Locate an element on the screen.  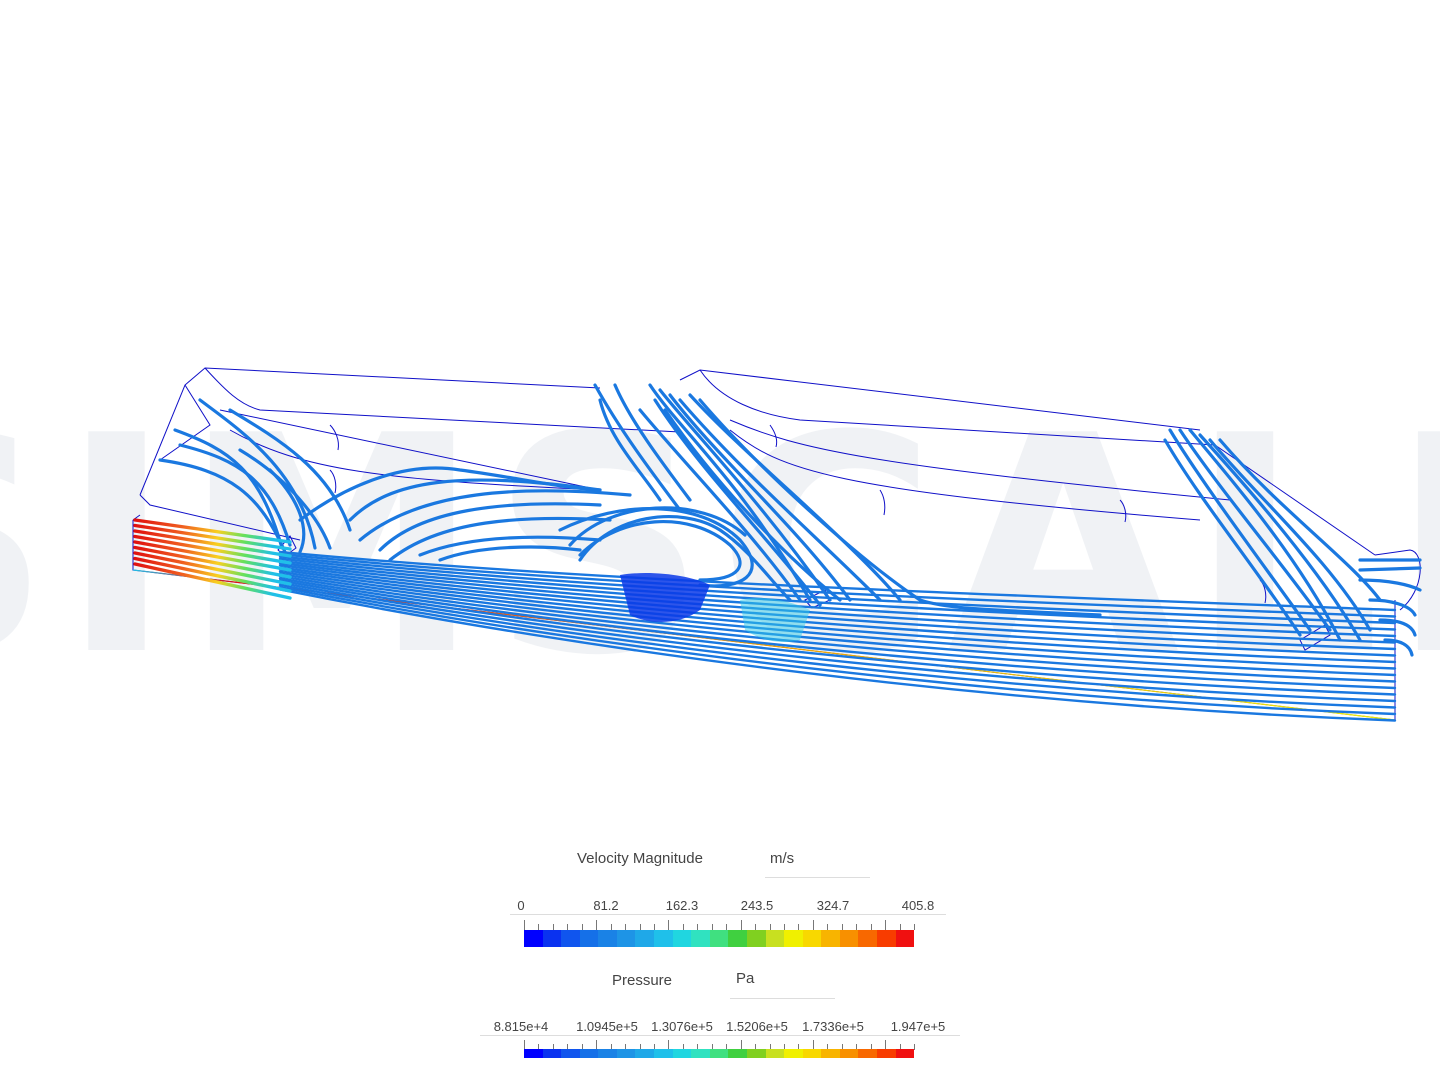
pressure-legend-unit: Pa is located at coordinates (745, 978).